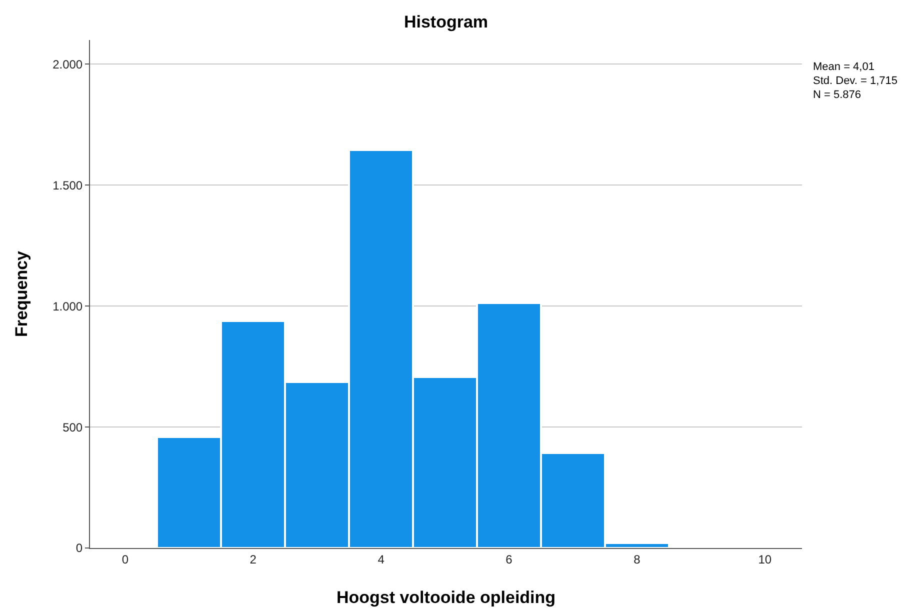 The width and height of the screenshot is (920, 615). What do you see at coordinates (72, 427) in the screenshot?
I see `y-tick-label: 500` at bounding box center [72, 427].